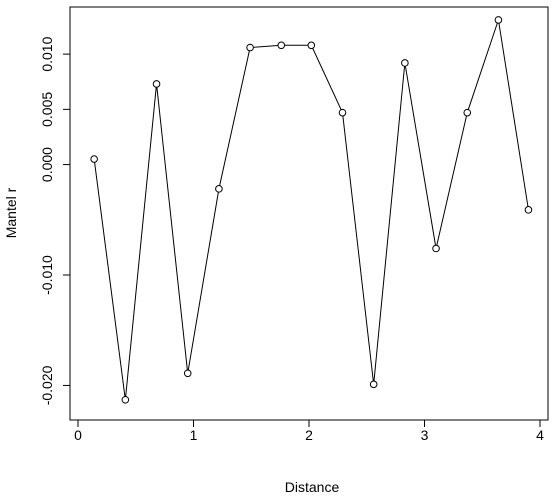  What do you see at coordinates (309, 435) in the screenshot?
I see `x-tick-label: 2` at bounding box center [309, 435].